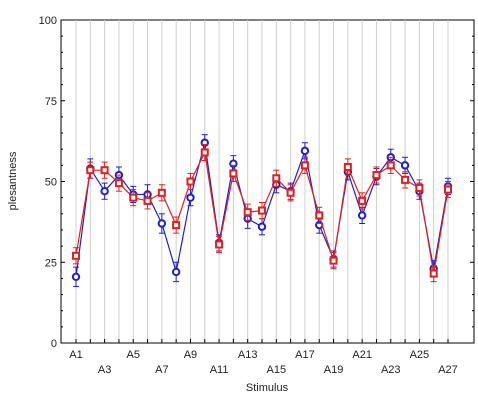 Image resolution: width=478 pixels, height=396 pixels. Describe the element at coordinates (132, 355) in the screenshot. I see `x-tick-label: A5` at that location.